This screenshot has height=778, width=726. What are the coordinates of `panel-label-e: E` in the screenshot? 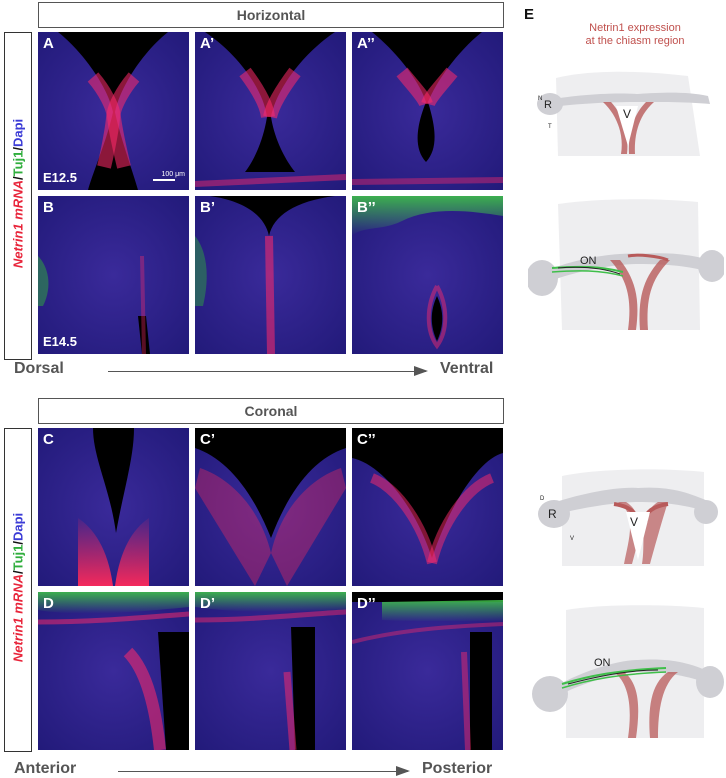 It's located at (529, 14).